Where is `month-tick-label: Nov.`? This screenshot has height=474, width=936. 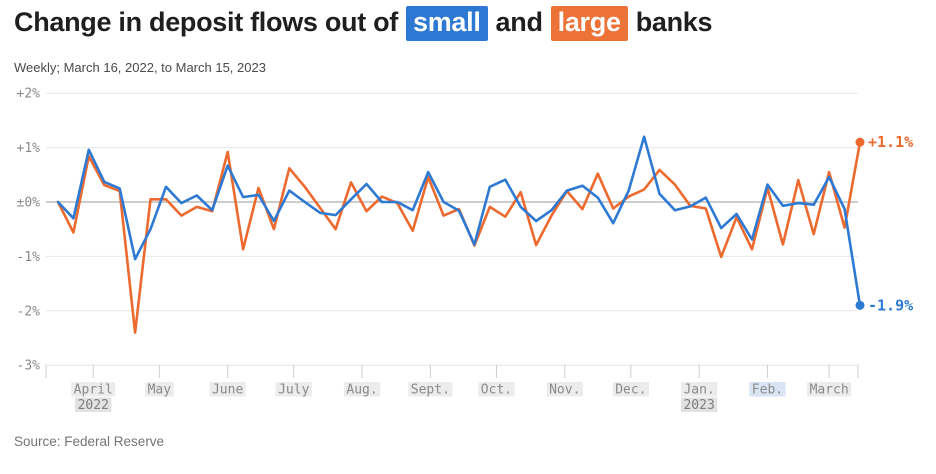
month-tick-label: Nov. is located at coordinates (564, 390).